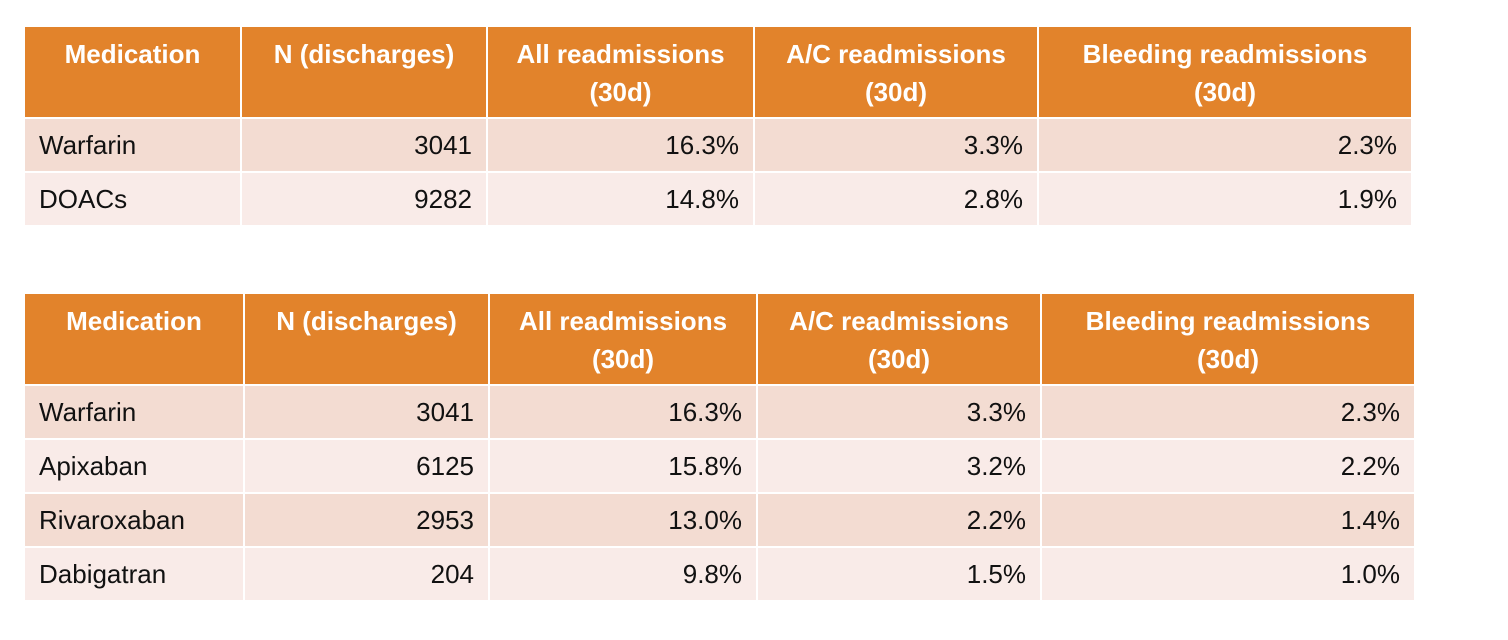  I want to click on value-cell: 14.8%, so click(620, 199).